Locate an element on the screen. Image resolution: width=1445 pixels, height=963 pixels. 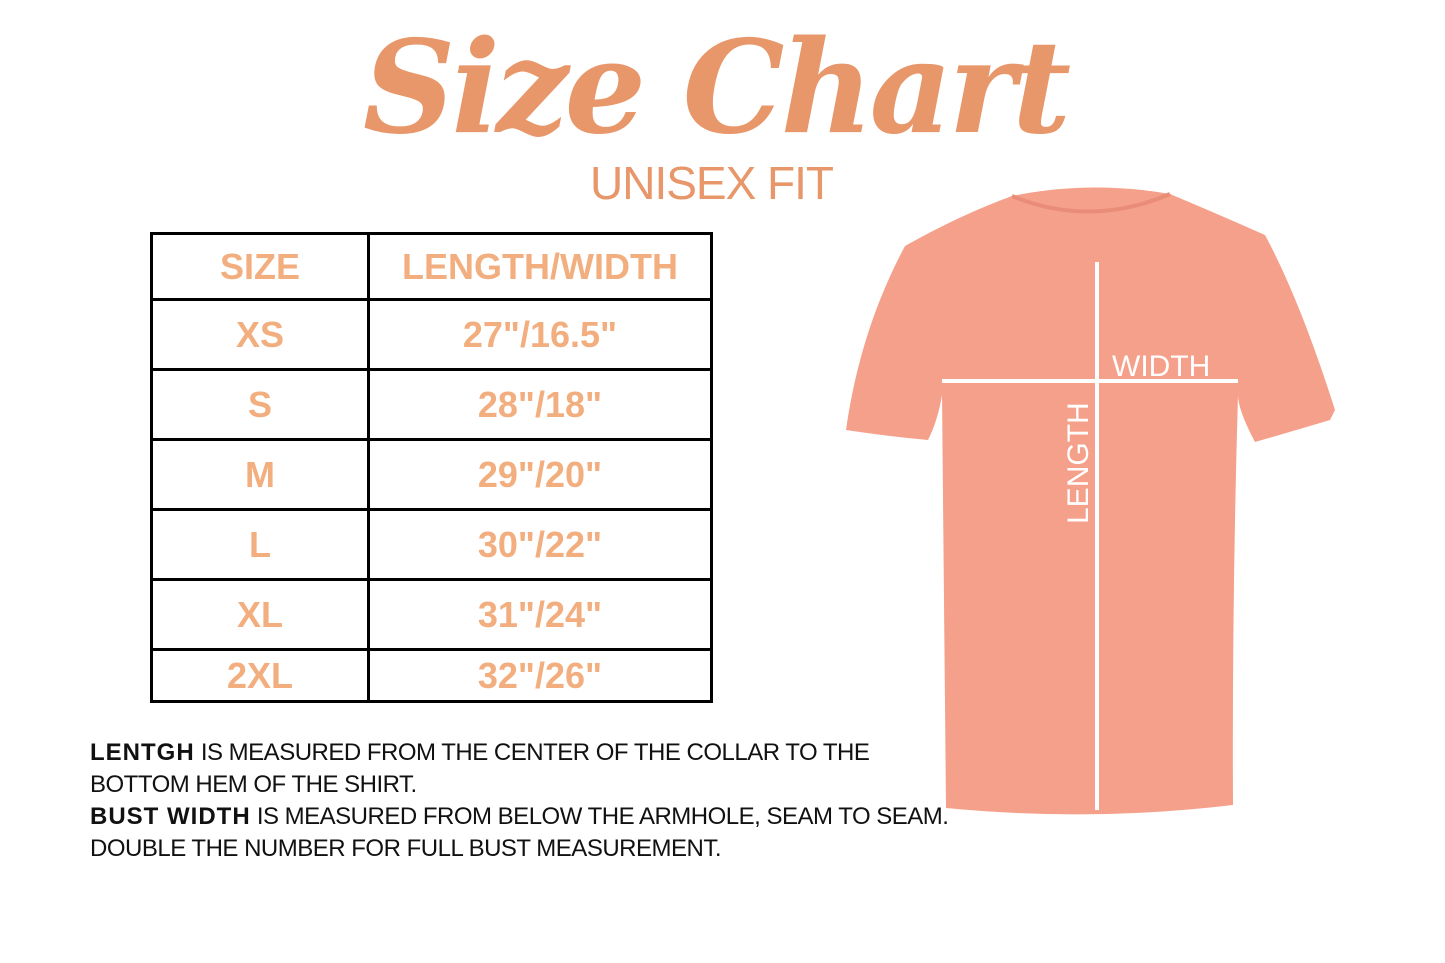
size-cell: M is located at coordinates (260, 474).